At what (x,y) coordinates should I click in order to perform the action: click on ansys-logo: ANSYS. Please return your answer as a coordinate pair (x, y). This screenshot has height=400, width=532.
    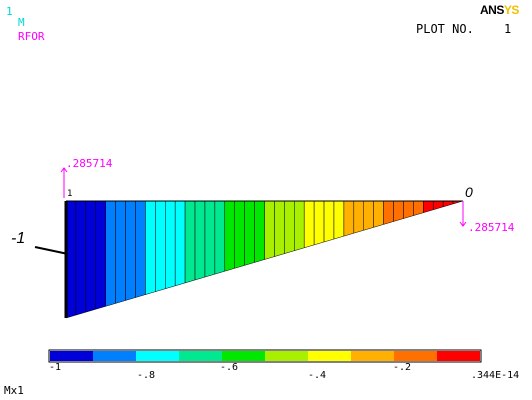
    Looking at the image, I should click on (499, 10).